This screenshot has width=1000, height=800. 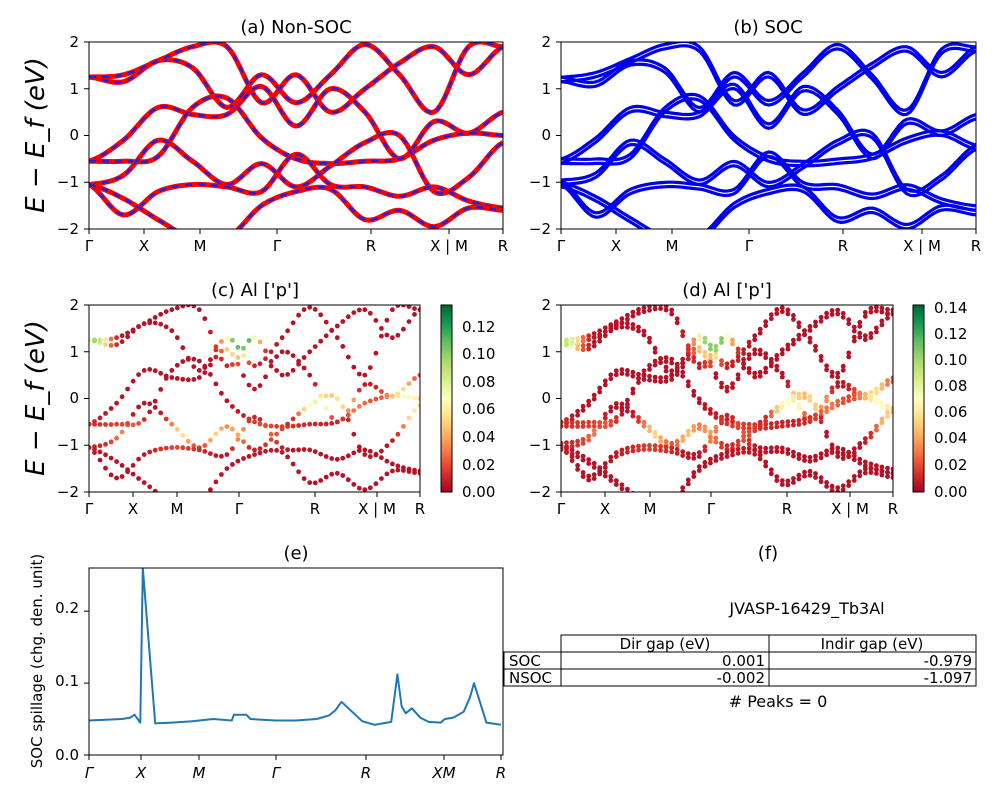 I want to click on series-group, so click(x=295, y=647).